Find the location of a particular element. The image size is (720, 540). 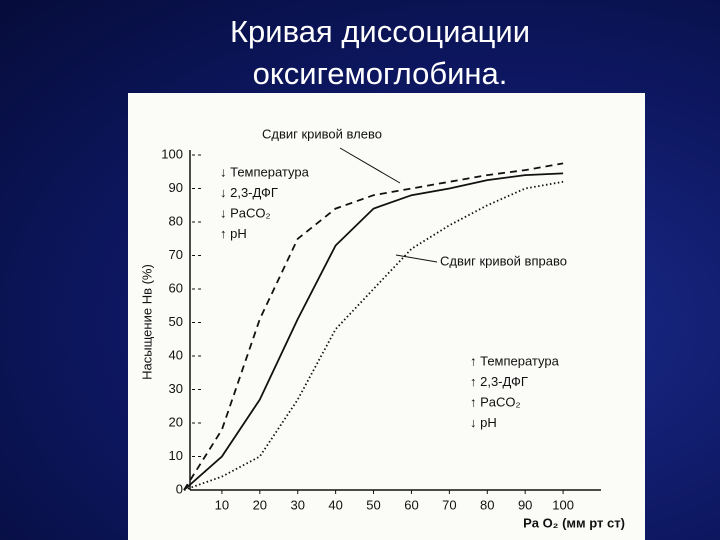

x-tick-label: 80 is located at coordinates (487, 504).